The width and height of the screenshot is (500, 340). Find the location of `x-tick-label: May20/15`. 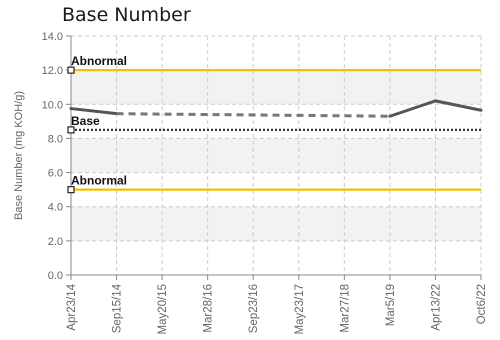

x-tick-label: May20/15 is located at coordinates (163, 309).